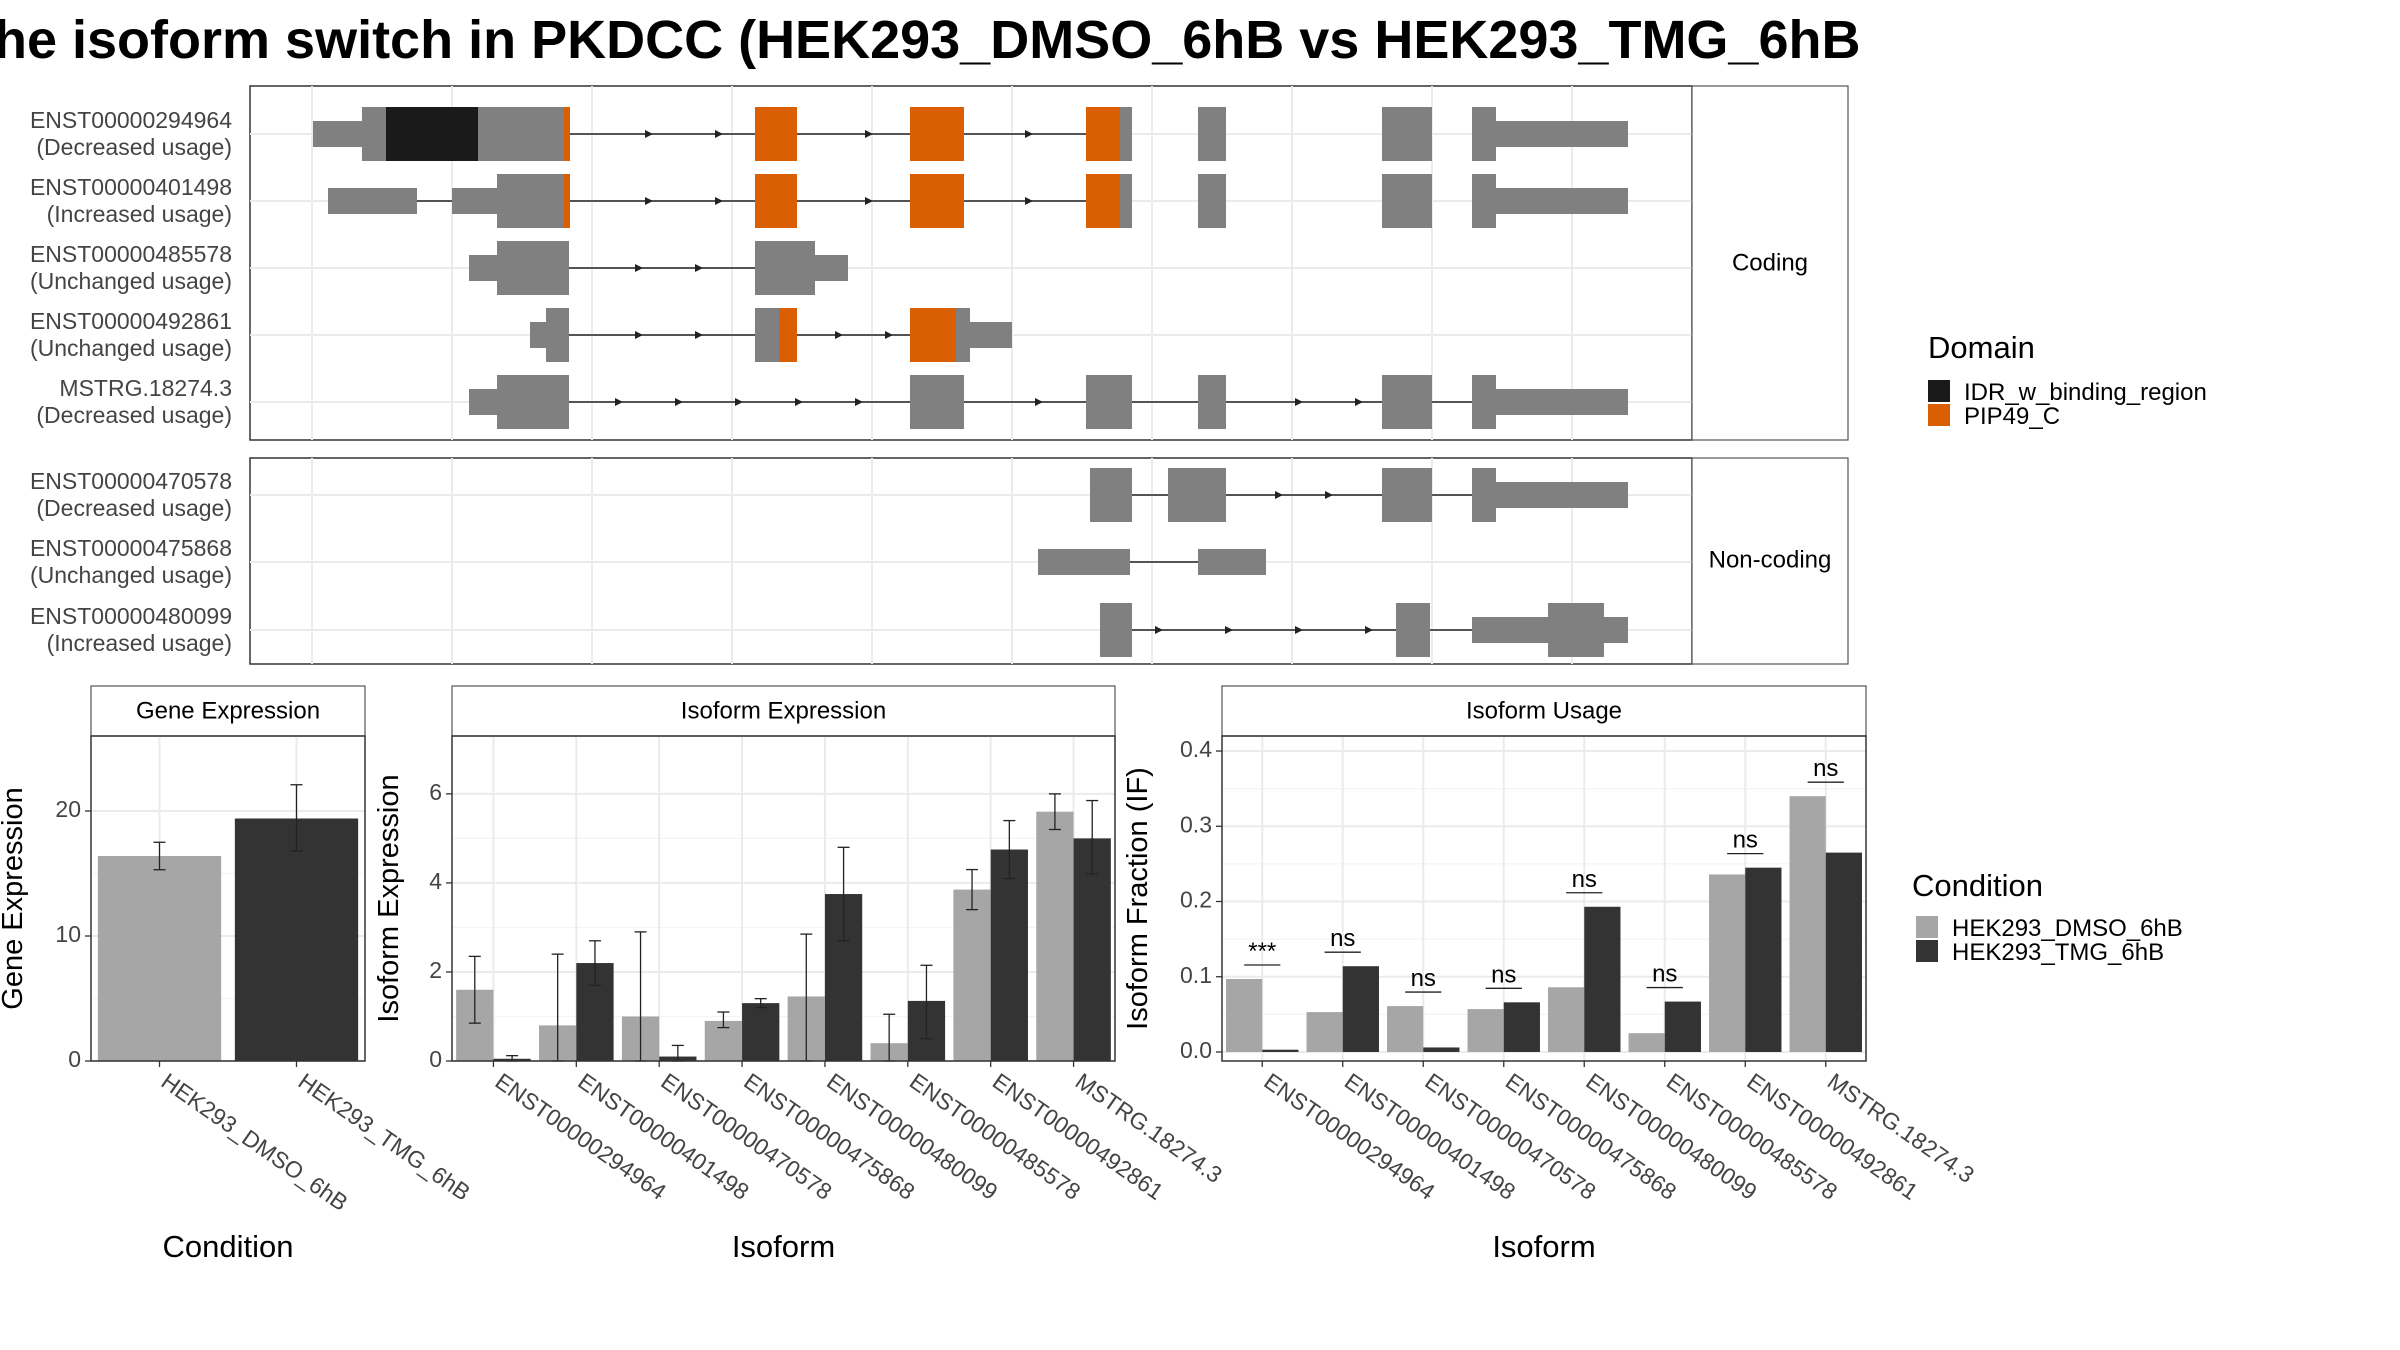  What do you see at coordinates (1927, 951) in the screenshot?
I see `legend-swatch-tmg` at bounding box center [1927, 951].